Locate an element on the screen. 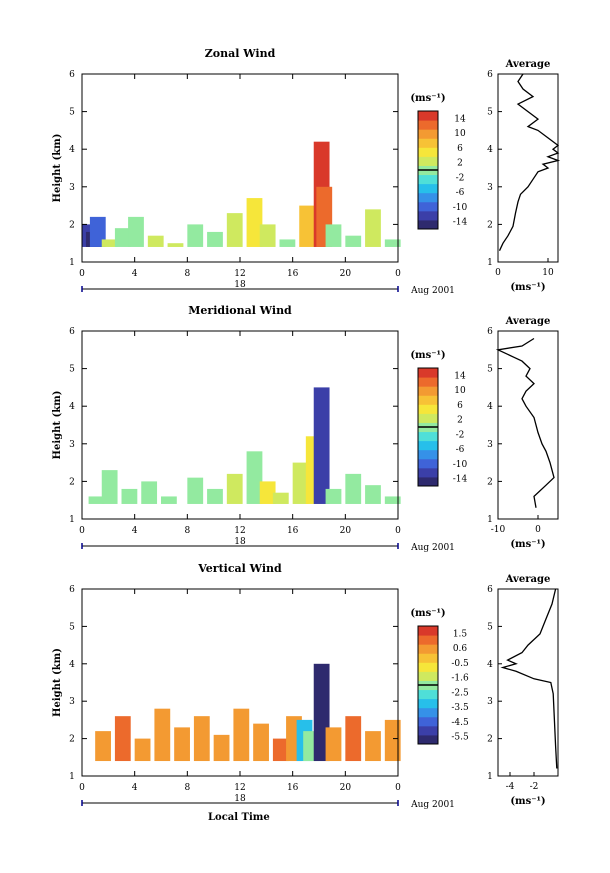 This screenshot has height=873, width=610. local-time-label: Local Time is located at coordinates (239, 817).